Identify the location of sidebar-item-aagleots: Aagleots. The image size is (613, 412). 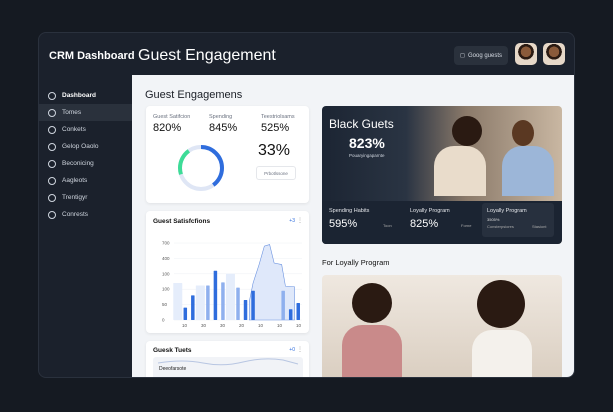
(85, 180).